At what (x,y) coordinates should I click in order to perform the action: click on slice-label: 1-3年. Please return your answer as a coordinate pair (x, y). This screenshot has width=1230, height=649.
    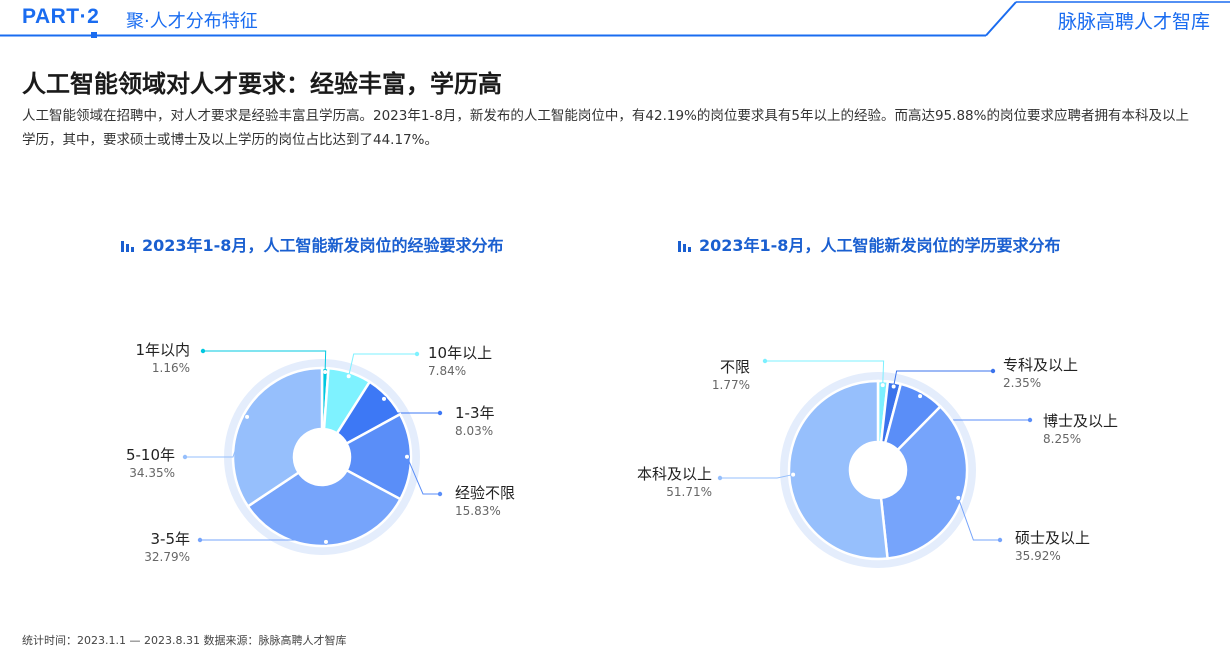
    Looking at the image, I should click on (475, 413).